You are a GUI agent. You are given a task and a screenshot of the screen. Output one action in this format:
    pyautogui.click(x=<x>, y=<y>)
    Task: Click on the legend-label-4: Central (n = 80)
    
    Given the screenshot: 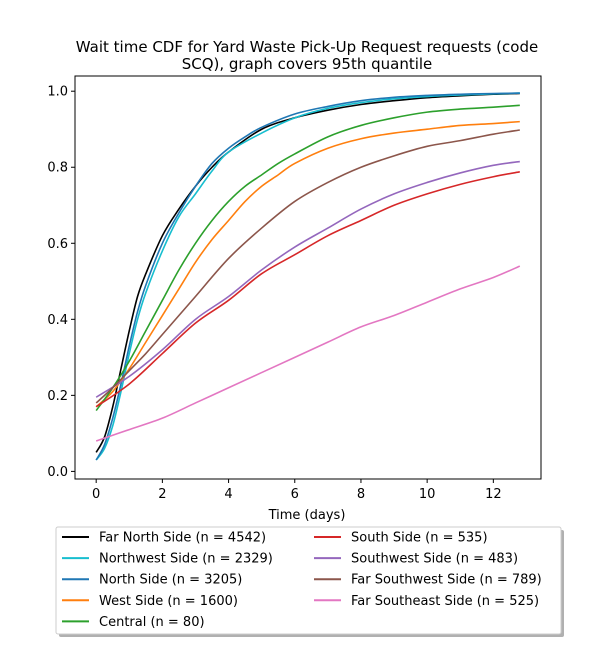 What is the action you would take?
    pyautogui.click(x=152, y=622)
    